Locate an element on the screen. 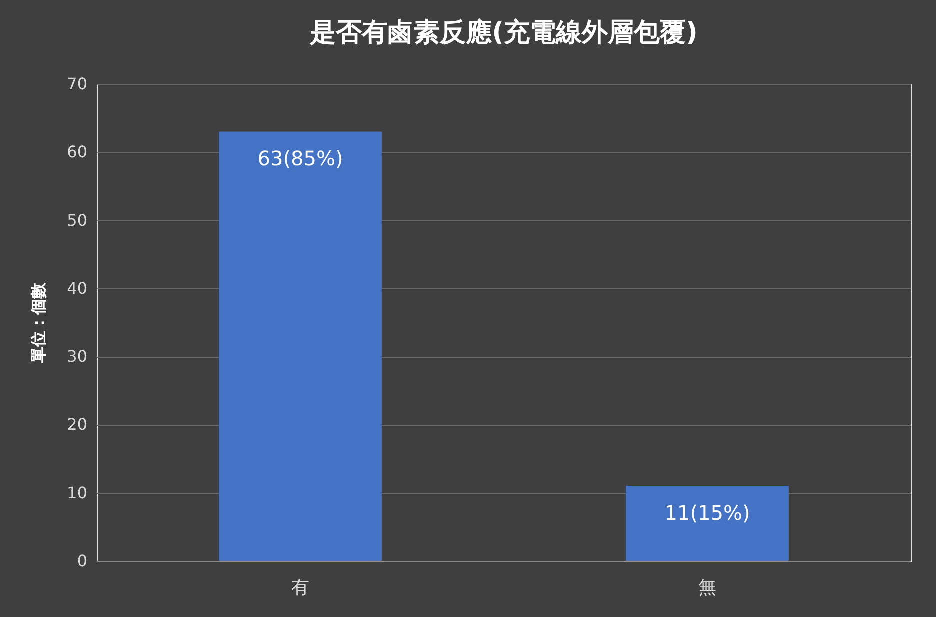 This screenshot has height=617, width=936. y-tick-label: 10 is located at coordinates (77, 492).